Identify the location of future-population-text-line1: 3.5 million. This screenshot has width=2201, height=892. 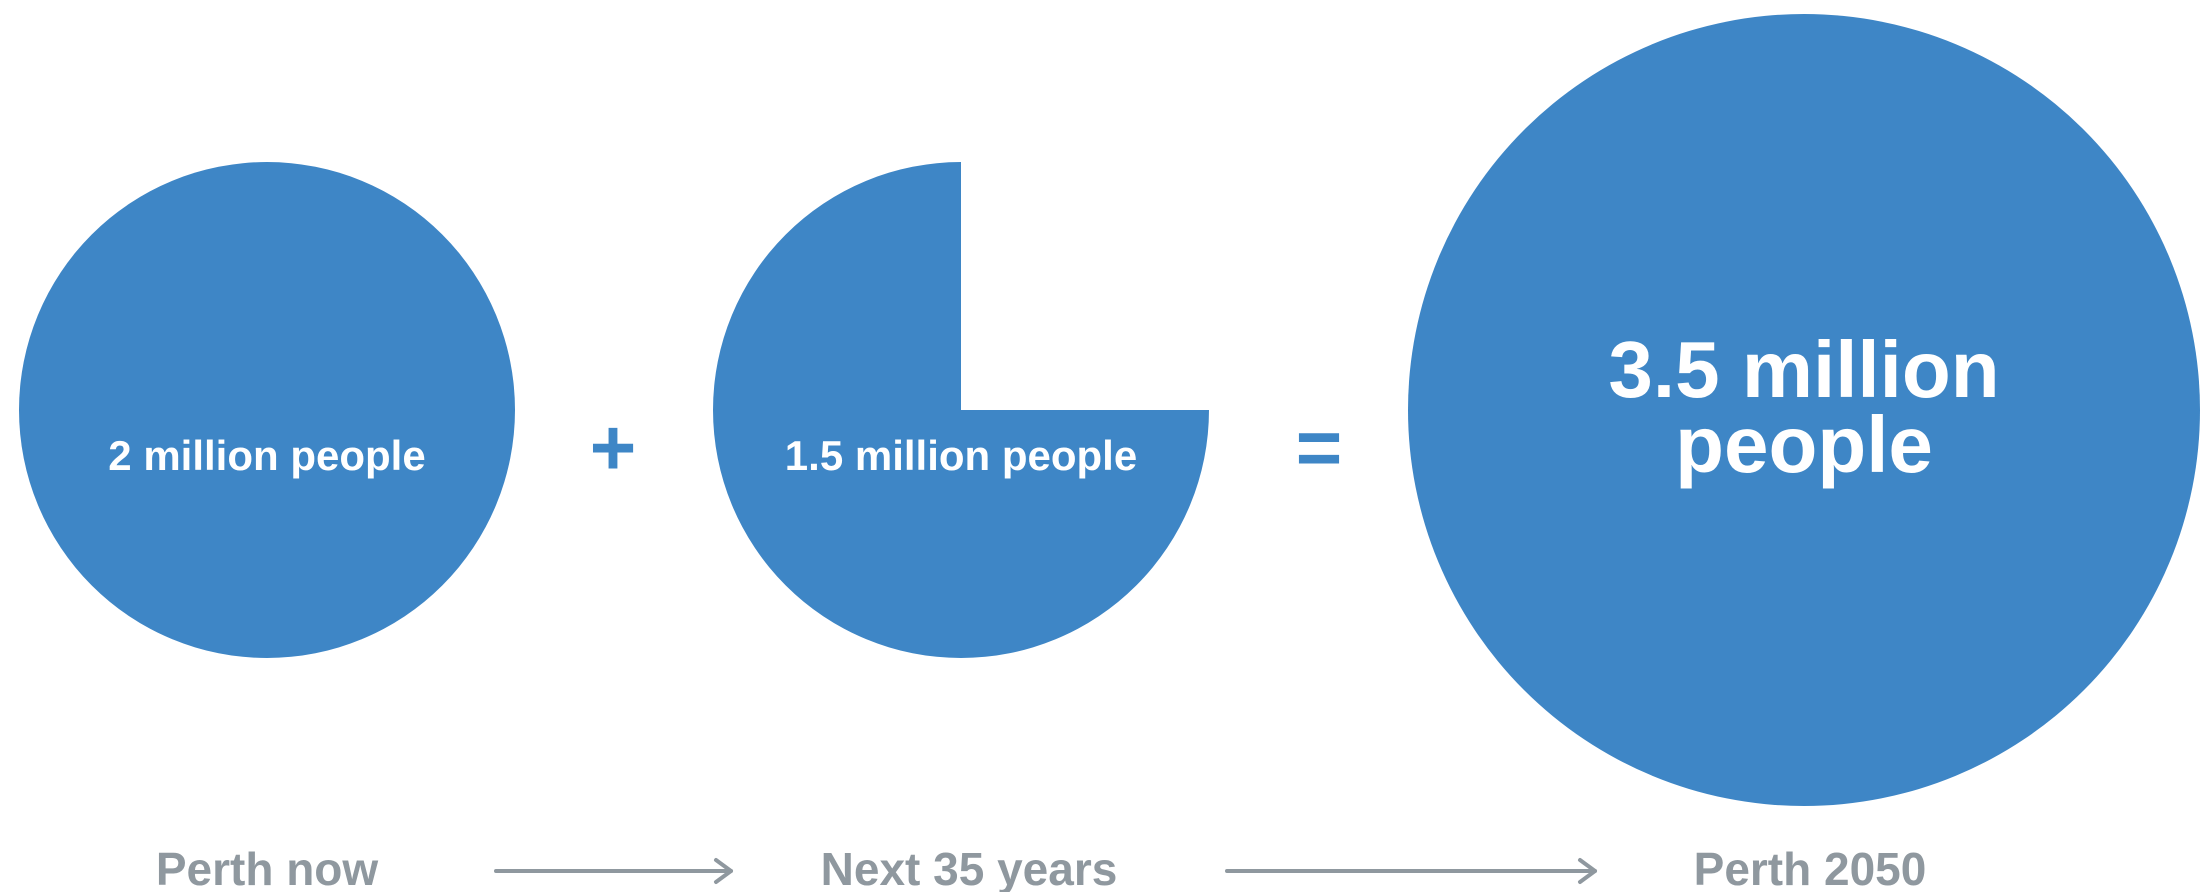
(1803, 369).